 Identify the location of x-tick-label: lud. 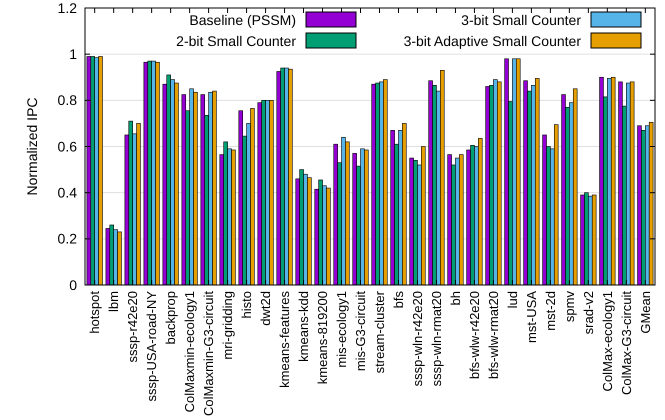
(512, 299).